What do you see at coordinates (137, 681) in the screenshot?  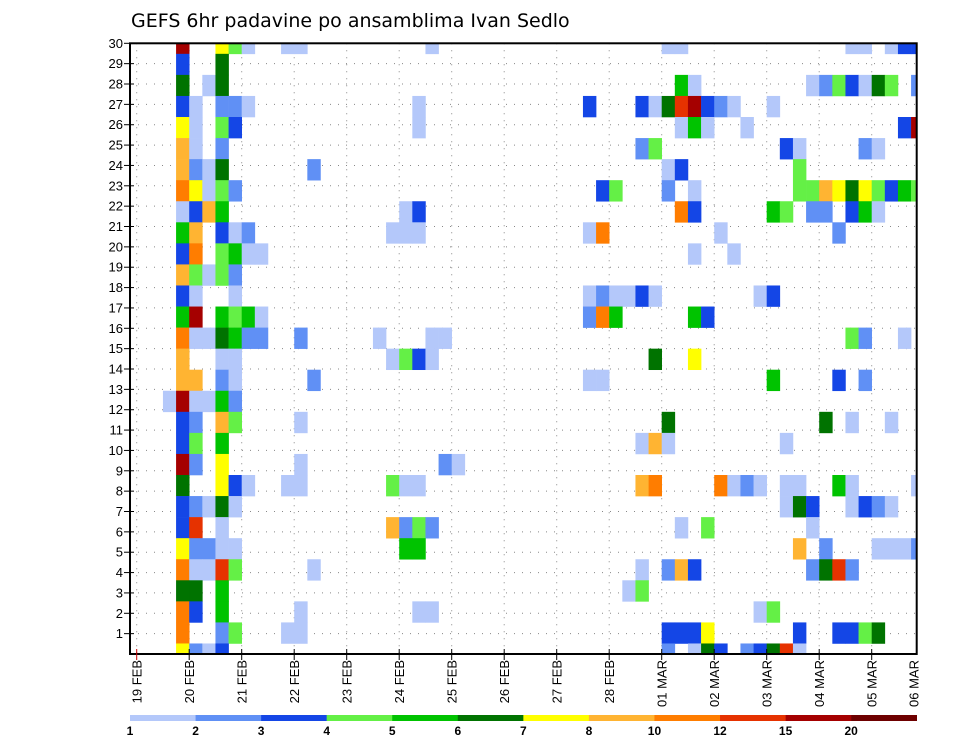 I see `x-tick-label: 19 FEB` at bounding box center [137, 681].